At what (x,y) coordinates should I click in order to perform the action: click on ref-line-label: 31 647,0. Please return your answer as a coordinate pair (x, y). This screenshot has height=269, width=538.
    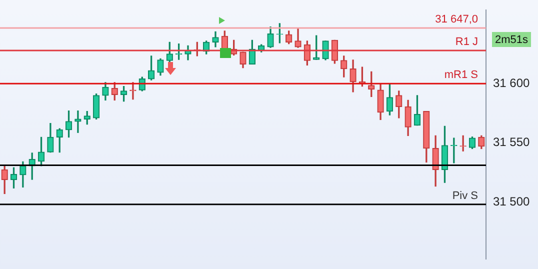
    Looking at the image, I should click on (456, 19).